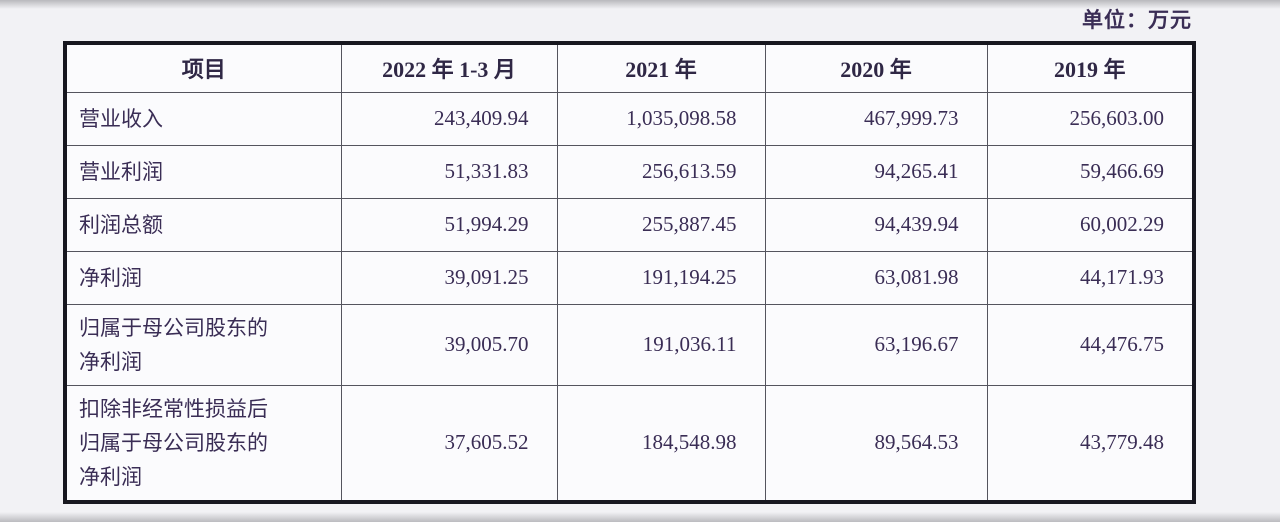  Describe the element at coordinates (661, 443) in the screenshot. I see `cell-value: 184,548.98` at that location.